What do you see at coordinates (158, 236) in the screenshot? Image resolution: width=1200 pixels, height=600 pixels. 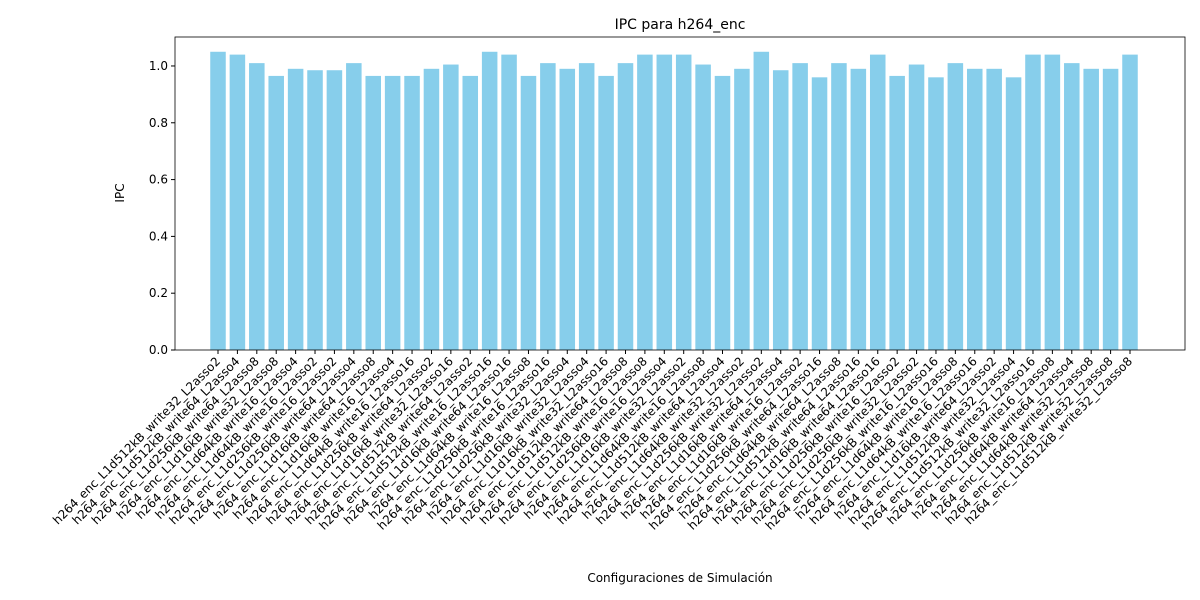 I see `y-tick-label: 0.4` at bounding box center [158, 236].